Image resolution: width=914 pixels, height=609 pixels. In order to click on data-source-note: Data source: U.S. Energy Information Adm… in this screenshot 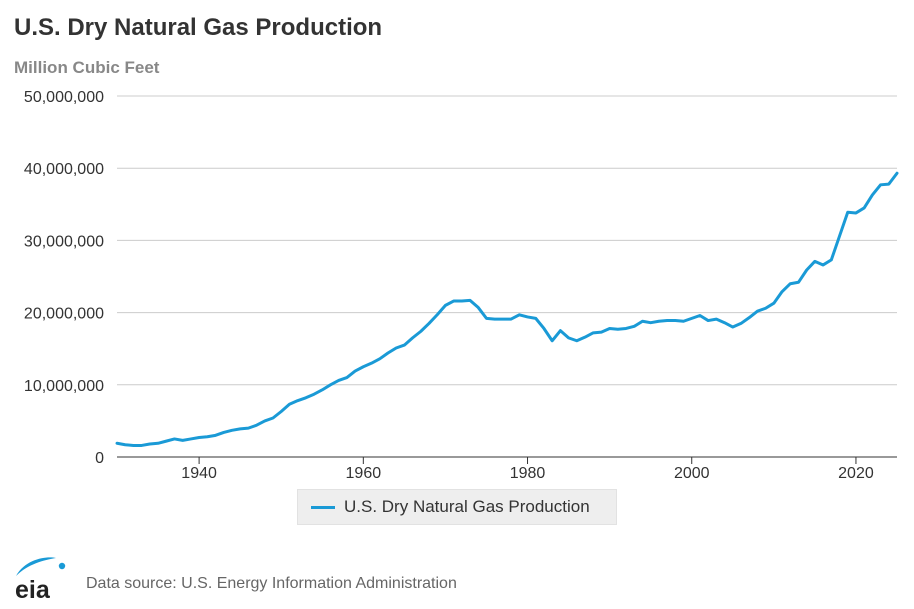, I will do `click(271, 583)`.